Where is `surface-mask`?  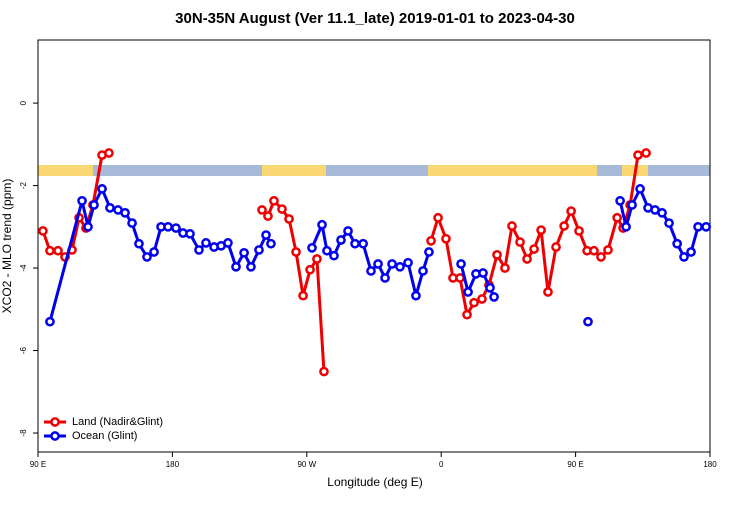 surface-mask is located at coordinates (374, 170).